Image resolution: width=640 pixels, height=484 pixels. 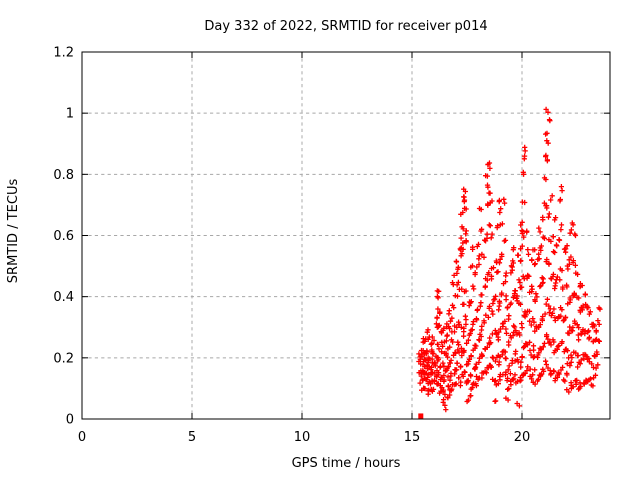 What do you see at coordinates (63, 53) in the screenshot?
I see `y-tick-label: 1.2` at bounding box center [63, 53].